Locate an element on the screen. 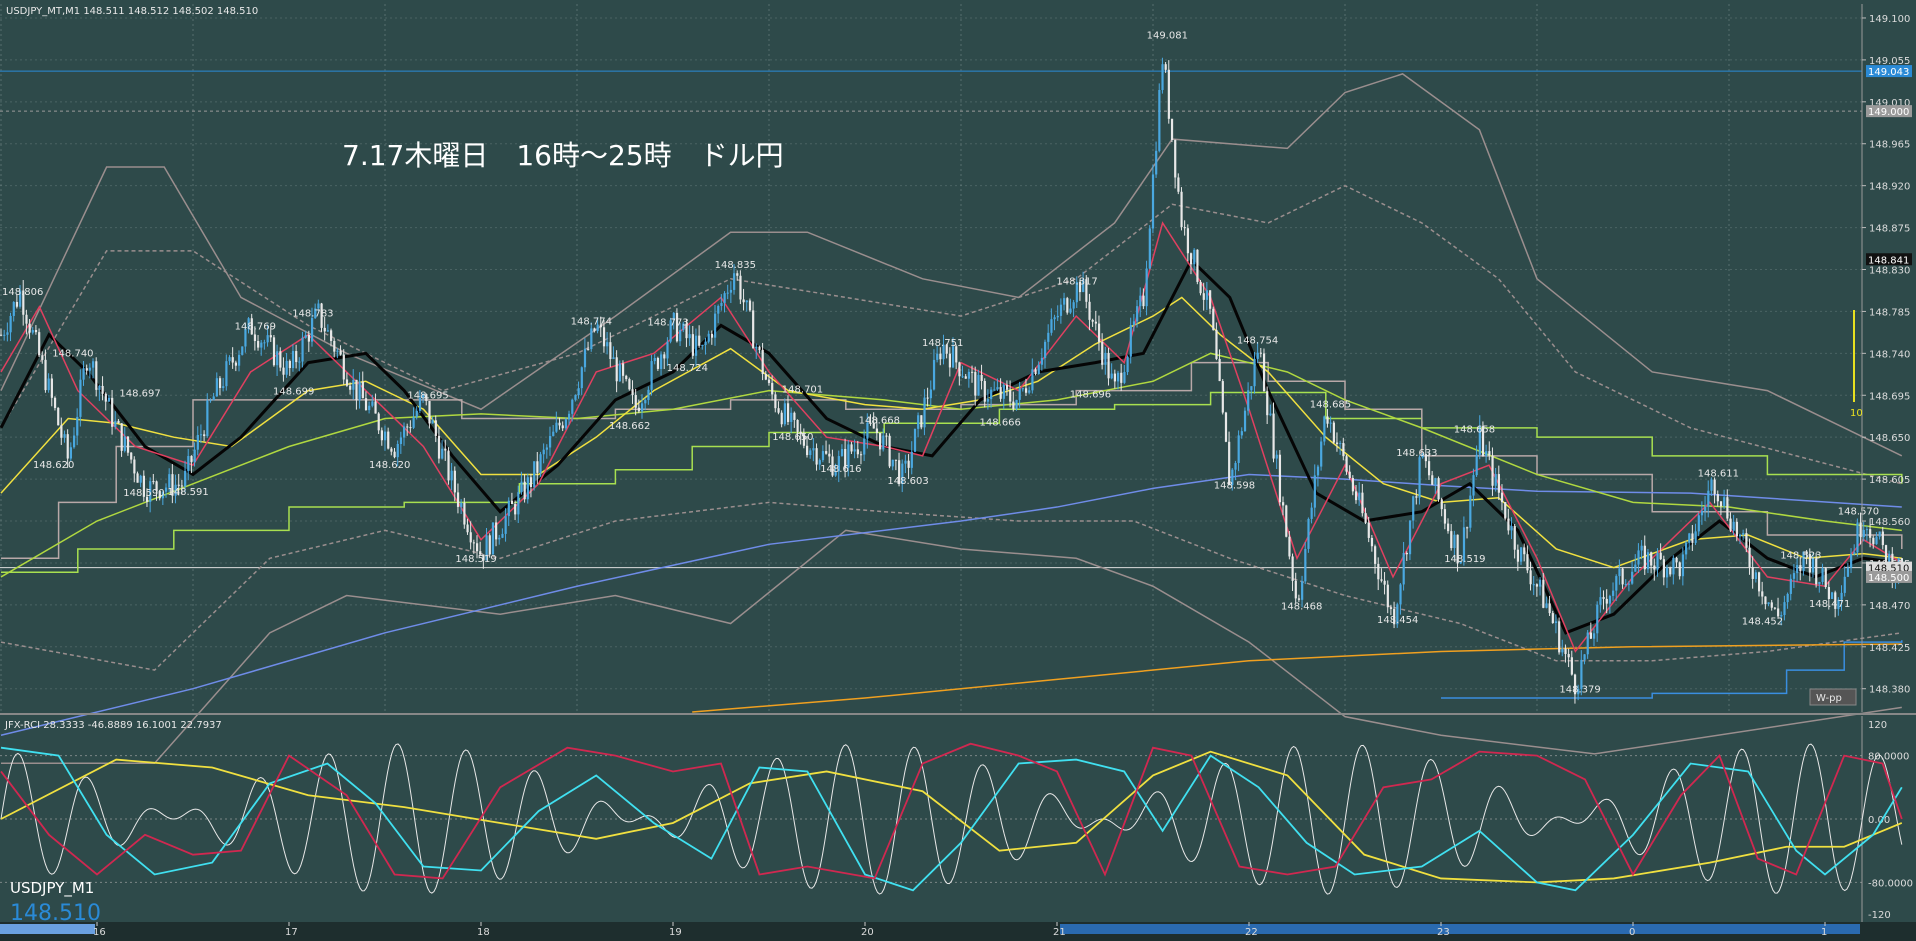  time-tick-label: 18 is located at coordinates (483, 932).